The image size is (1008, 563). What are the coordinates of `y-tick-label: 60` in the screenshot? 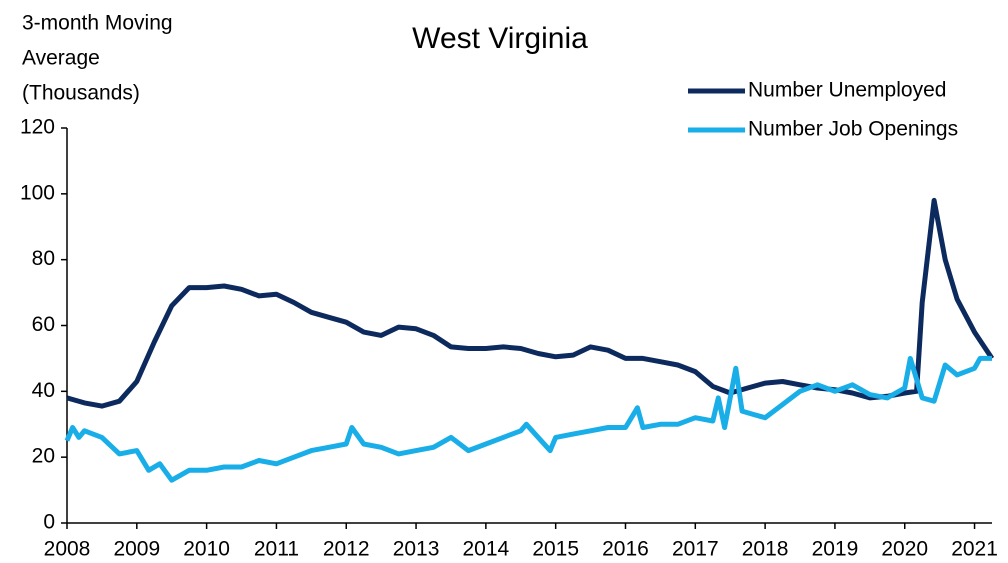 It's located at (43, 324).